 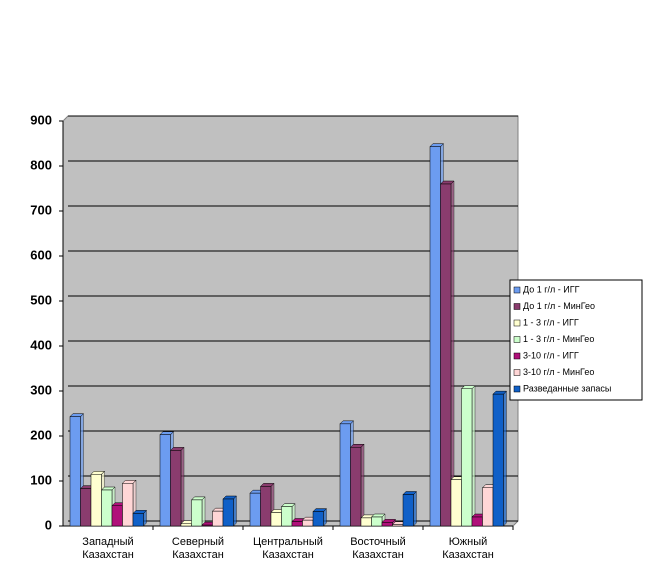 What do you see at coordinates (567, 388) in the screenshot?
I see `legend-label: Разведанные запасы` at bounding box center [567, 388].